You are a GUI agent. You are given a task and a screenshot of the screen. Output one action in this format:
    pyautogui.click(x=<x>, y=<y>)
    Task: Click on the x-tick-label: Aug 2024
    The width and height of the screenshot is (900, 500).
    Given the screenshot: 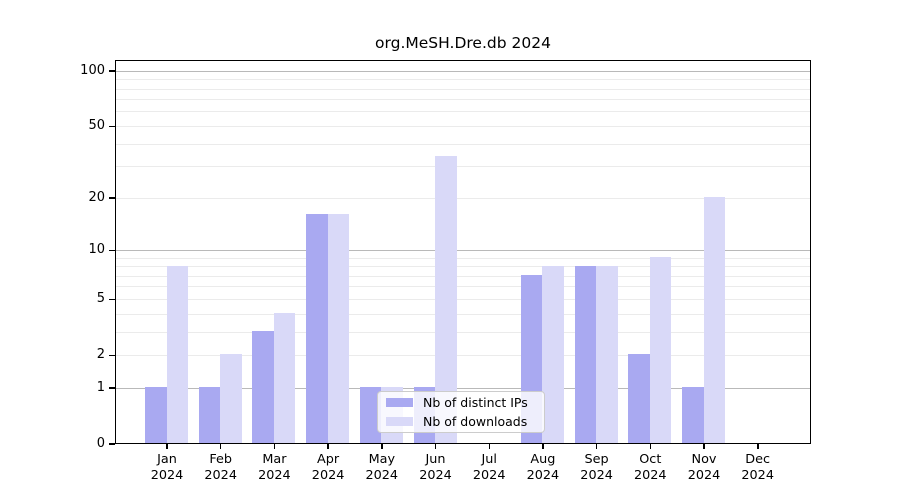 What is the action you would take?
    pyautogui.click(x=543, y=468)
    